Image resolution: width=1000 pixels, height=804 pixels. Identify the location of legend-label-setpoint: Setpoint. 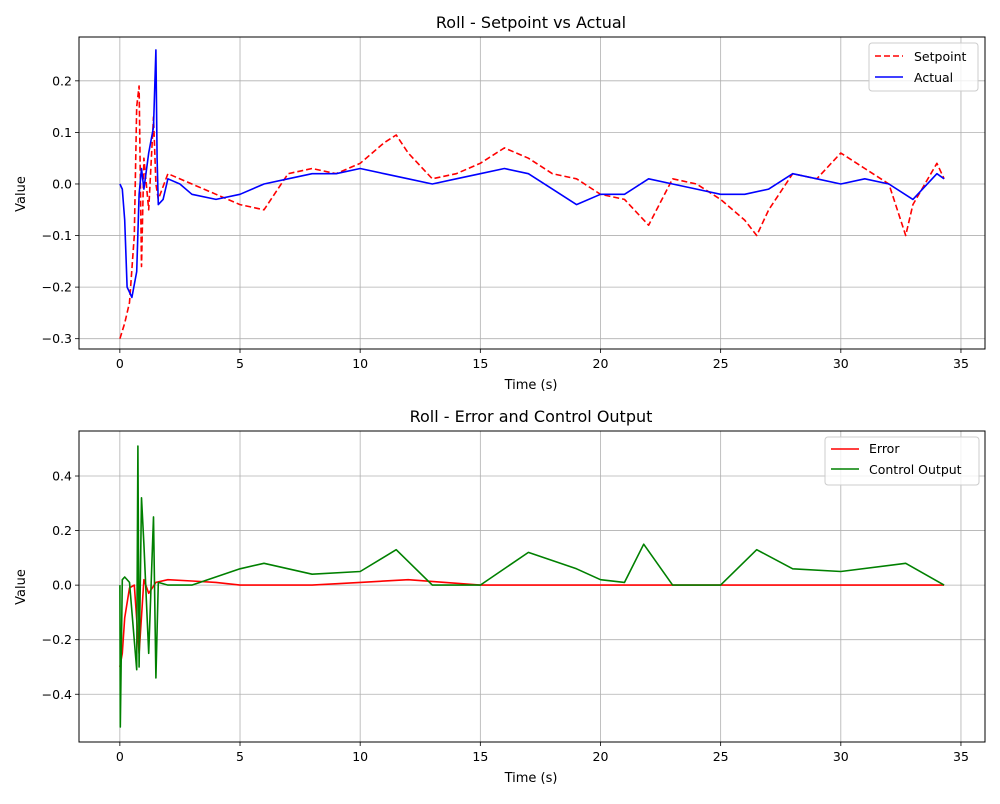
(940, 56).